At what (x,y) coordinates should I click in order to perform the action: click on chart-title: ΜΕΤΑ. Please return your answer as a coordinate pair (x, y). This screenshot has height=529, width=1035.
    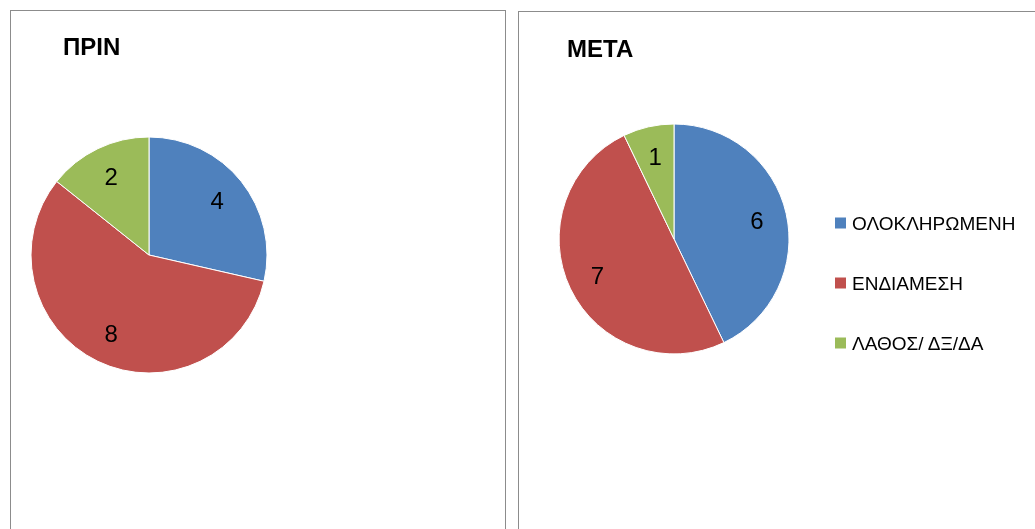
    Looking at the image, I should click on (600, 48).